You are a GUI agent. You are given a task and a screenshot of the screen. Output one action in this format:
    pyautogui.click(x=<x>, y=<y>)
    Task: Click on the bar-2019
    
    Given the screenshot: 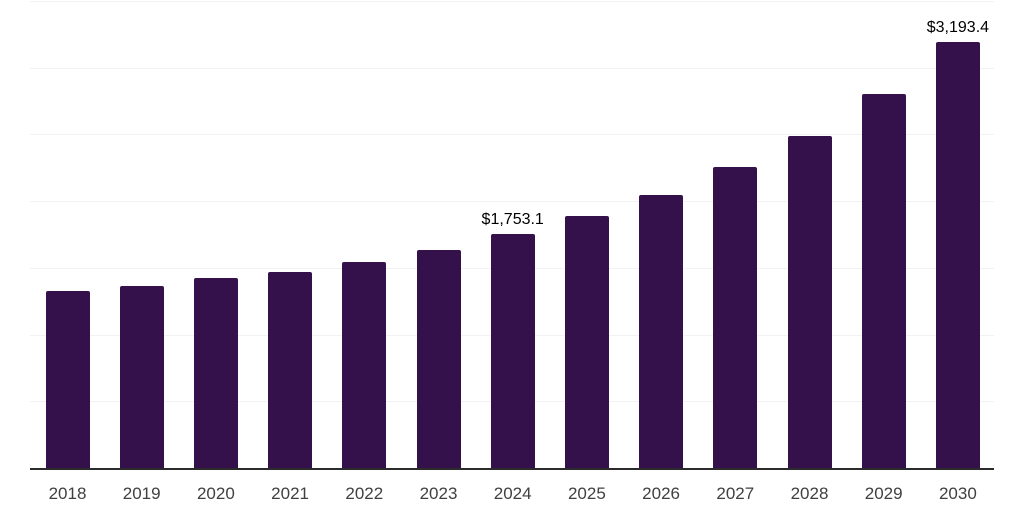 What is the action you would take?
    pyautogui.click(x=141, y=377)
    